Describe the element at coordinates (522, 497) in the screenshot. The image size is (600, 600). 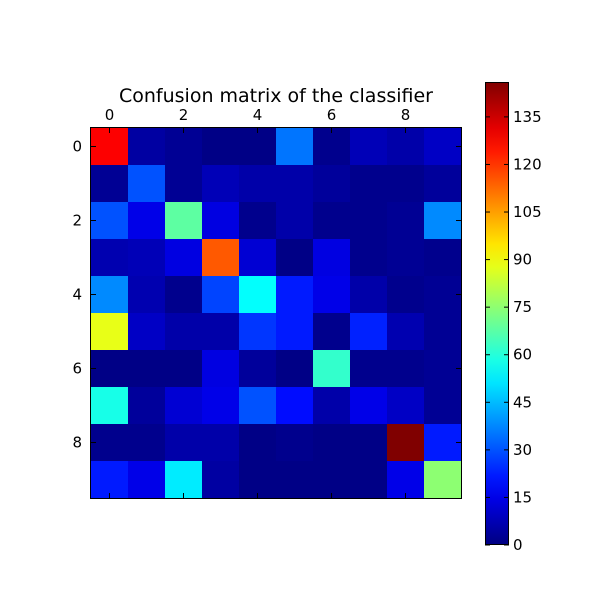
I see `colorbar-tick-label: 15` at that location.